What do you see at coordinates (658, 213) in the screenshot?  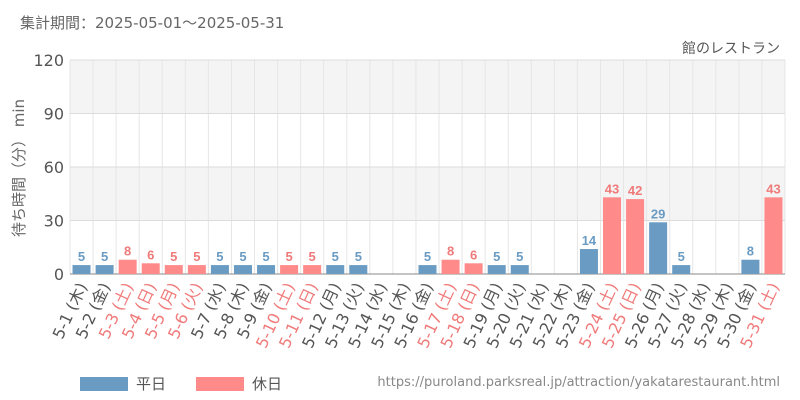 I see `data-label: 29` at bounding box center [658, 213].